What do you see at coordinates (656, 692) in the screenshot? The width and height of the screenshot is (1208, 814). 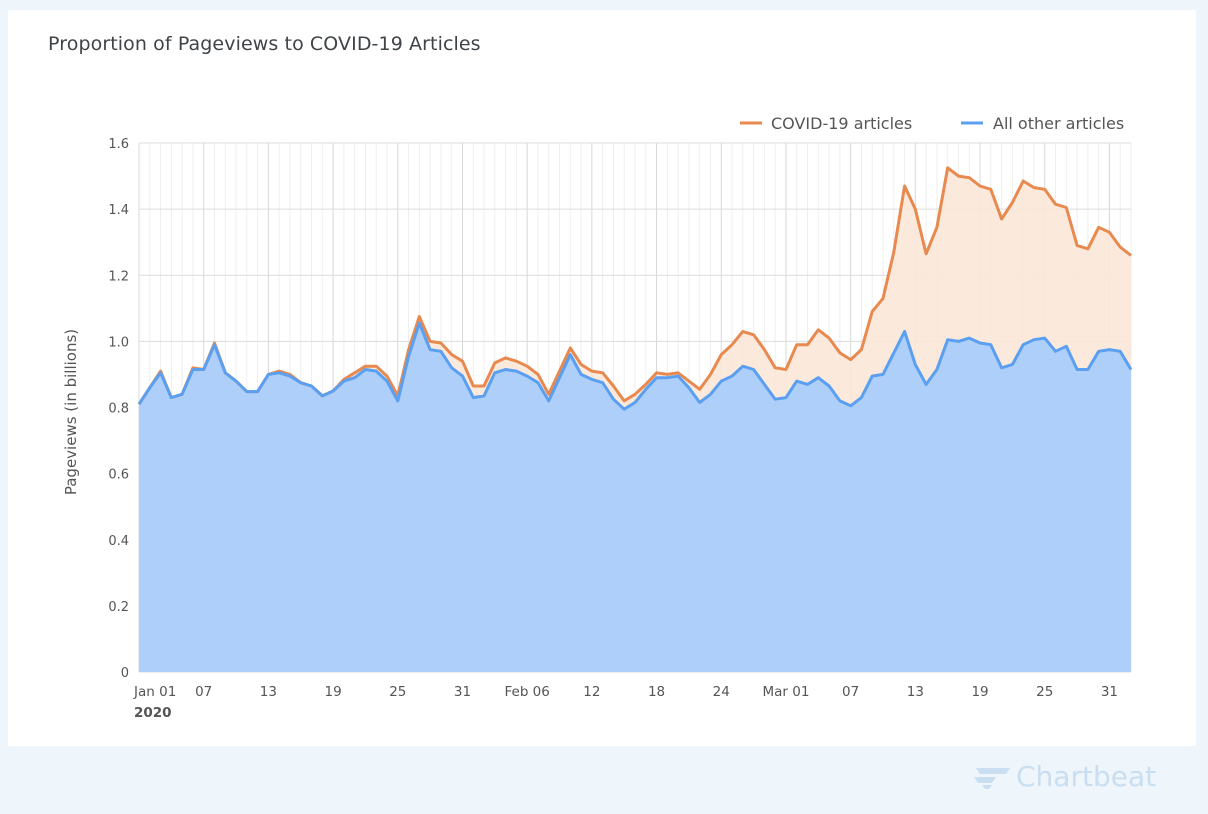 I see `x-tick-label: 18` at bounding box center [656, 692].